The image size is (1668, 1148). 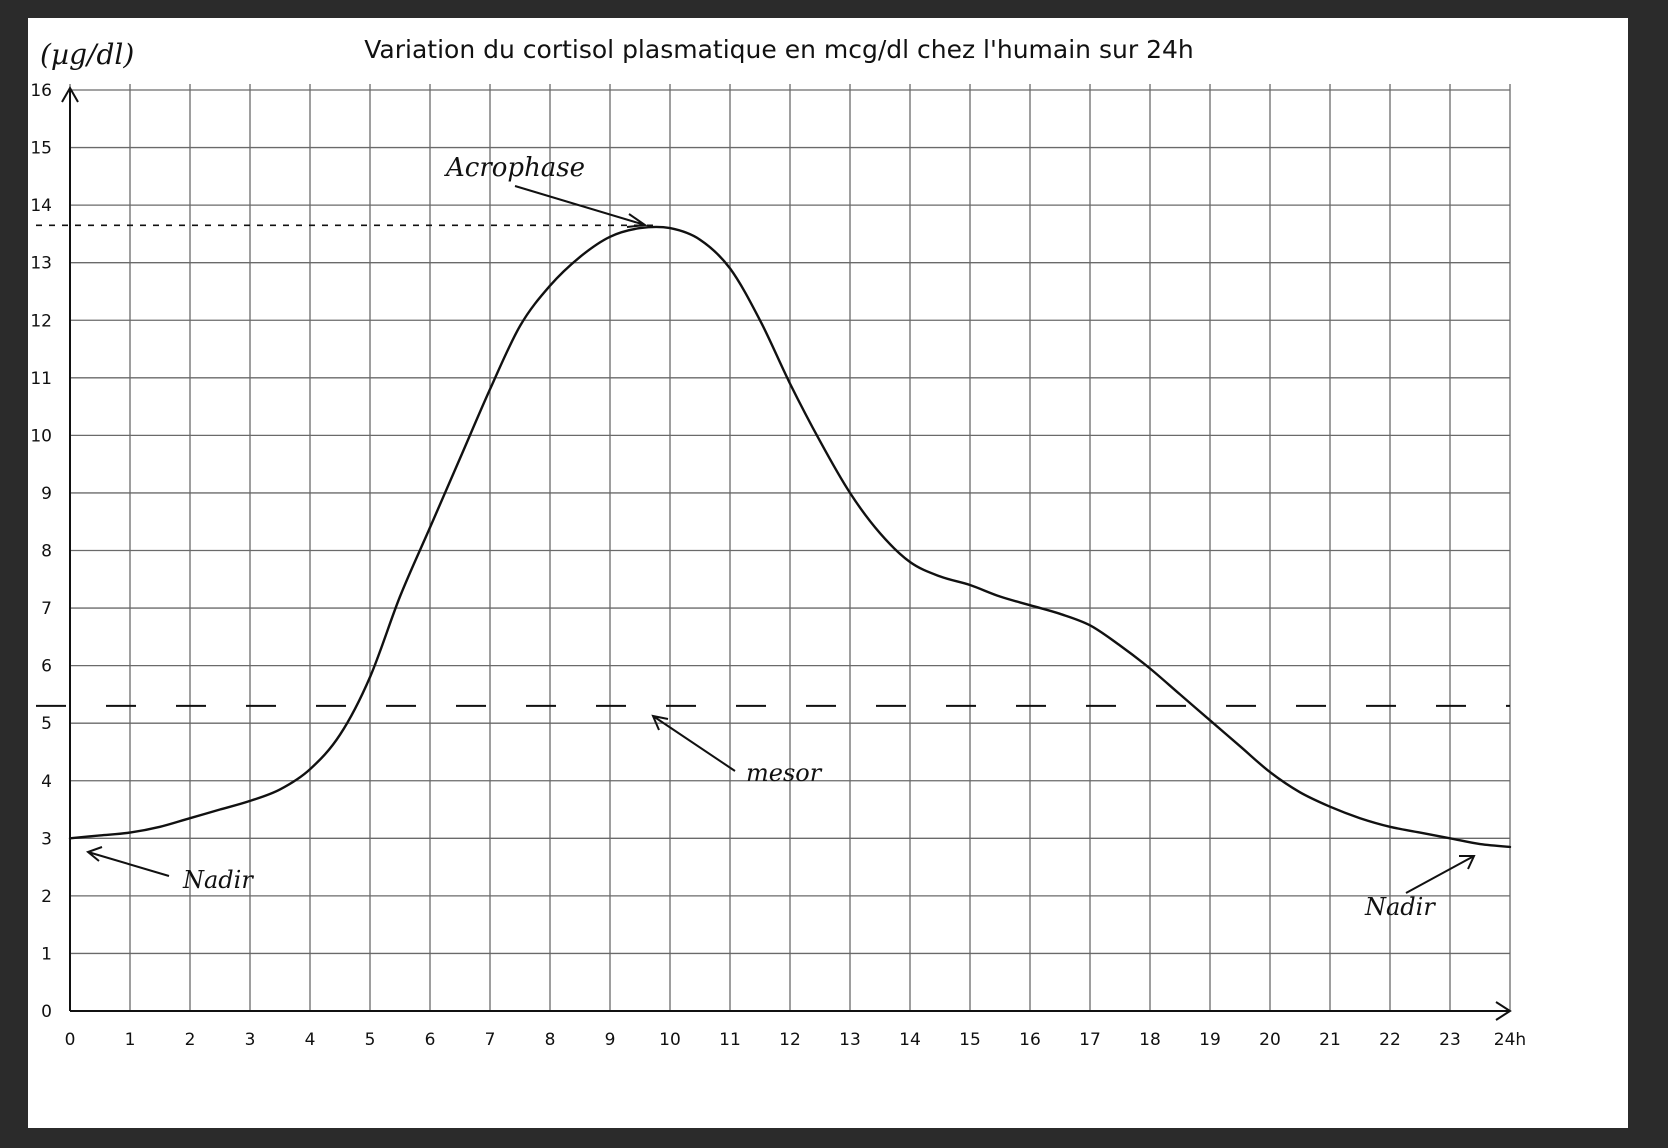 What do you see at coordinates (41, 91) in the screenshot?
I see `y-tick-label: 16` at bounding box center [41, 91].